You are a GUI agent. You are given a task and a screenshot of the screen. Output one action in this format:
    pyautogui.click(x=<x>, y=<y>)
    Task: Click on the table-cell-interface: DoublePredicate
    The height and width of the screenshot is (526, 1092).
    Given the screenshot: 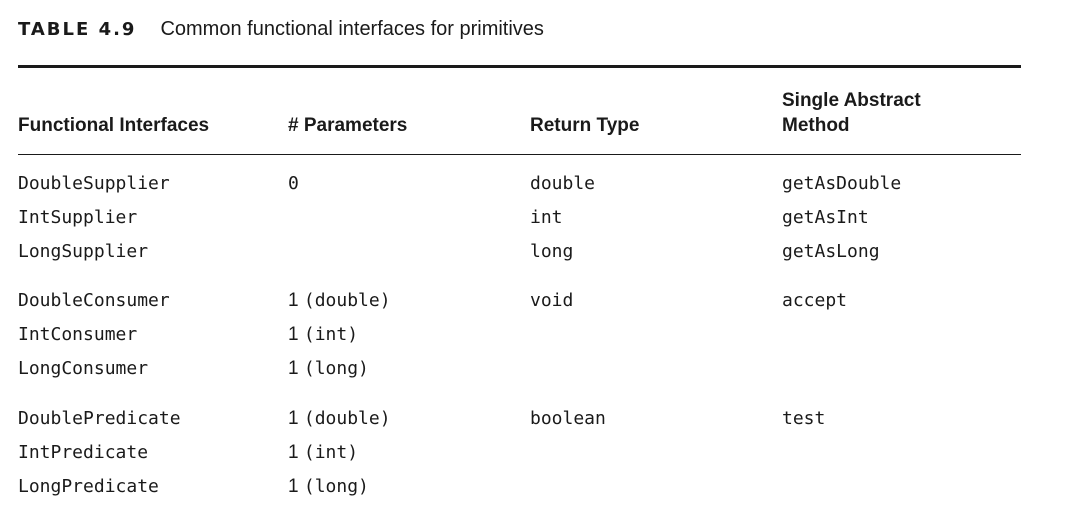 What is the action you would take?
    pyautogui.click(x=99, y=418)
    